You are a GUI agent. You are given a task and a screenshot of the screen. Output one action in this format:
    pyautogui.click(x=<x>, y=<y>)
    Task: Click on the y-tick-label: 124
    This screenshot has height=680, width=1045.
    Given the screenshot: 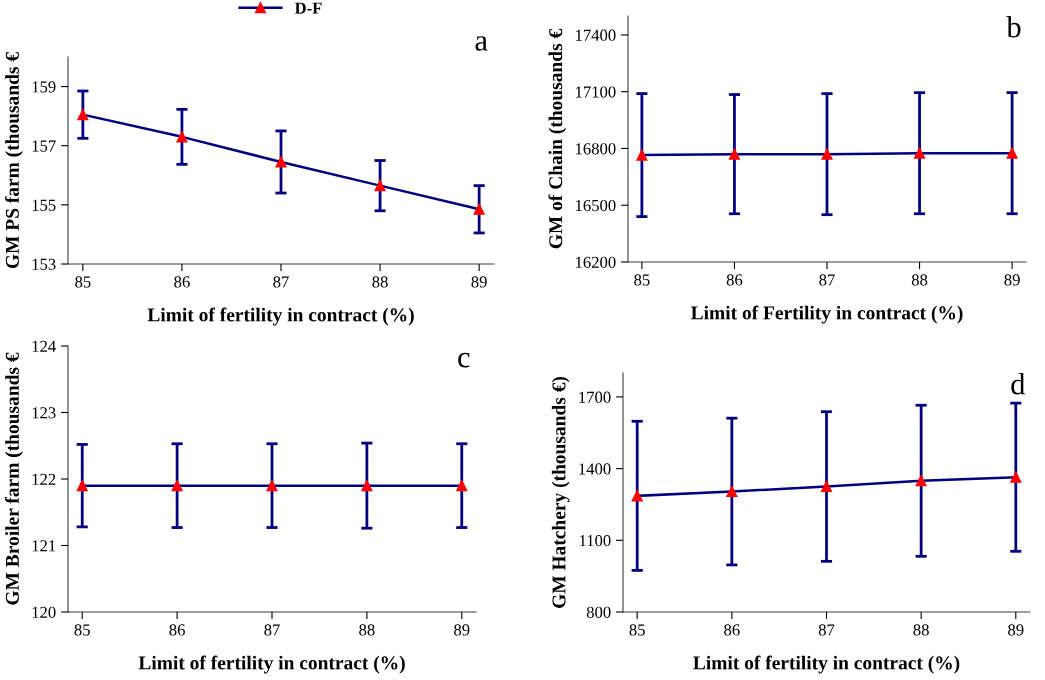 What is the action you would take?
    pyautogui.click(x=44, y=346)
    